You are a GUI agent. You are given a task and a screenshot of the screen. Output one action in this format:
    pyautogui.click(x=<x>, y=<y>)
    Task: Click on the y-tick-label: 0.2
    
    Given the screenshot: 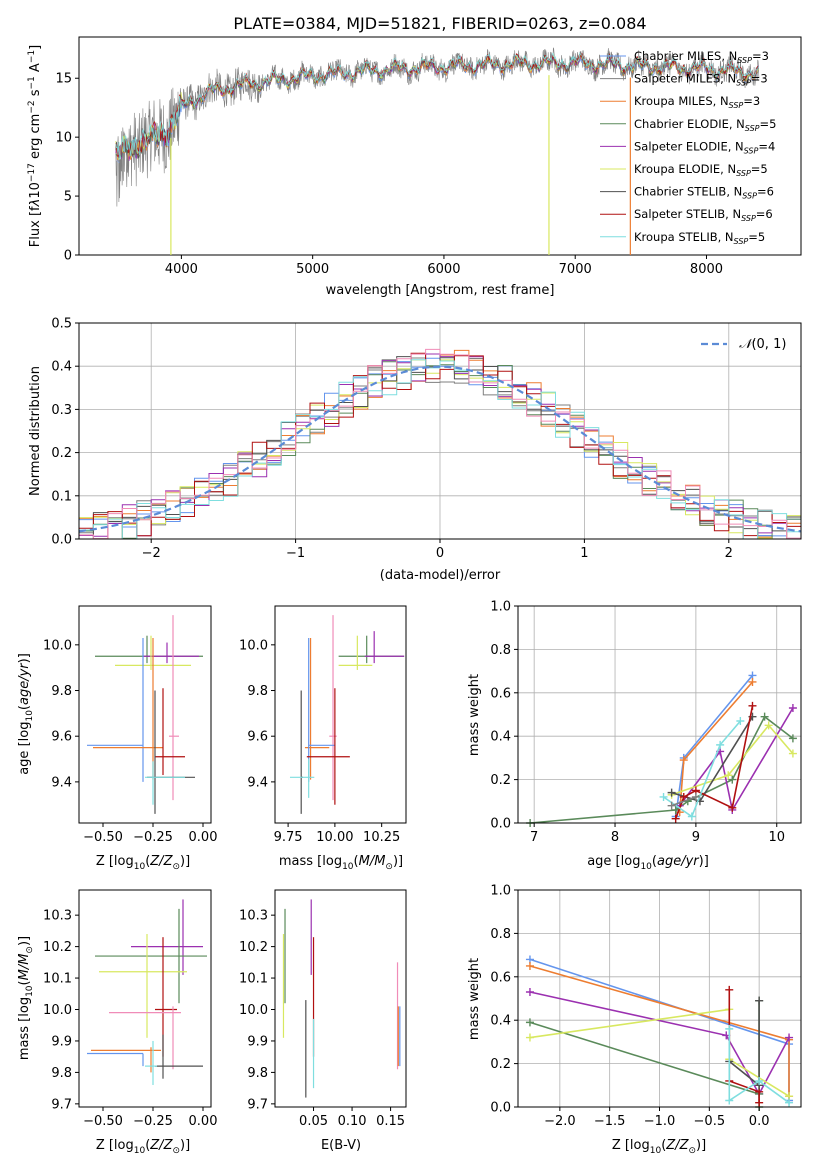 What is the action you would take?
    pyautogui.click(x=500, y=1064)
    